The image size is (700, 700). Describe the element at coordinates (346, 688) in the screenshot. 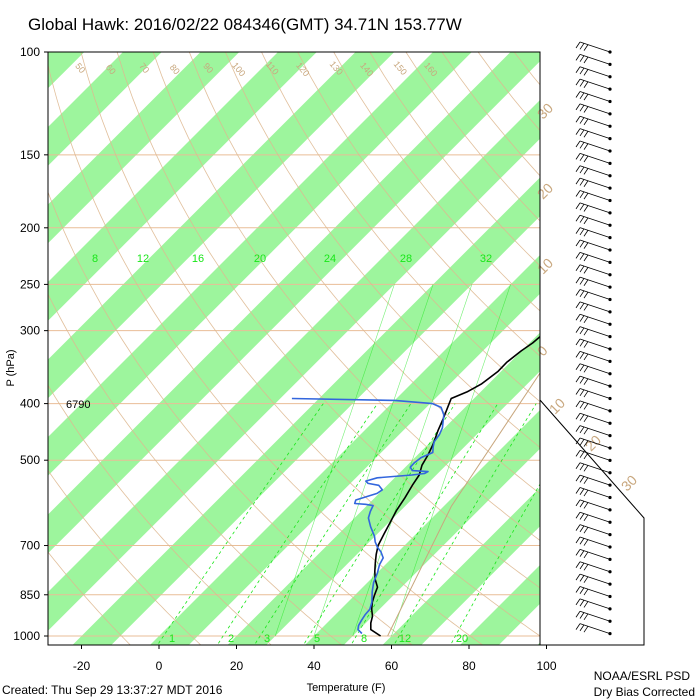

I see `x-axis-label: Temperature (F)` at that location.